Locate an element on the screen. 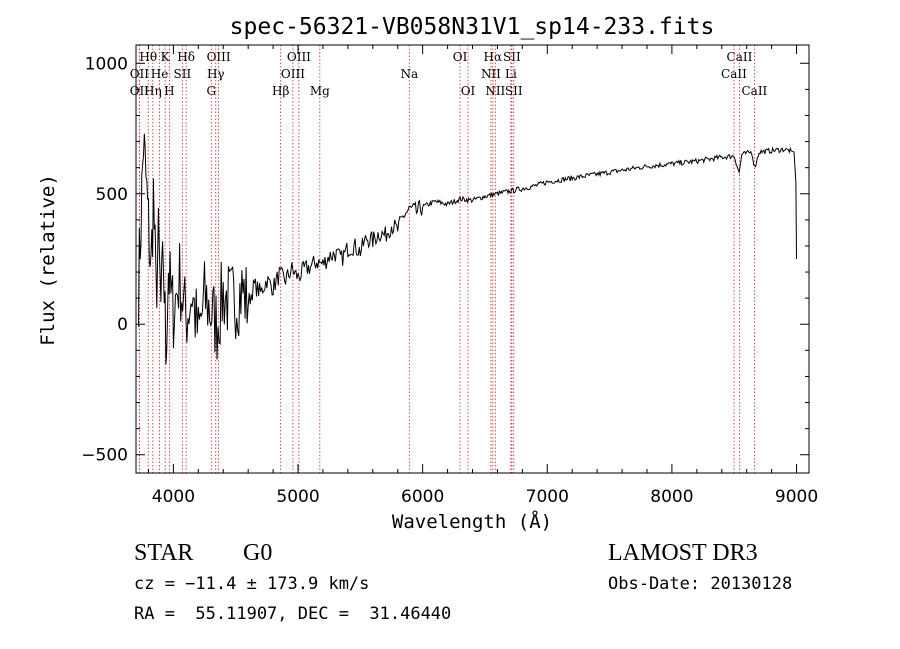 This screenshot has height=649, width=900. spectral-line-label: OII is located at coordinates (140, 91).